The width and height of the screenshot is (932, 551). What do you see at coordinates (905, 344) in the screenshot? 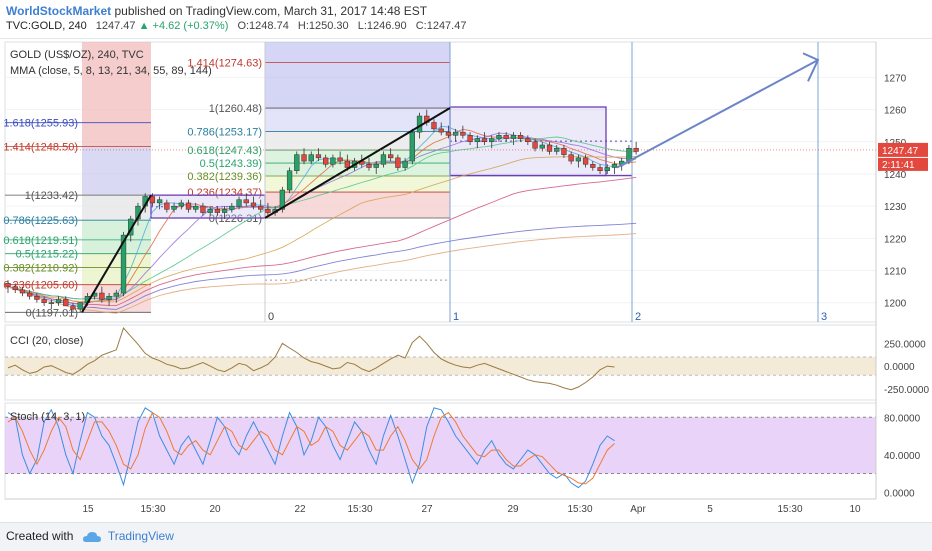
I see `cci-tick-label: 250.0000` at bounding box center [905, 344].